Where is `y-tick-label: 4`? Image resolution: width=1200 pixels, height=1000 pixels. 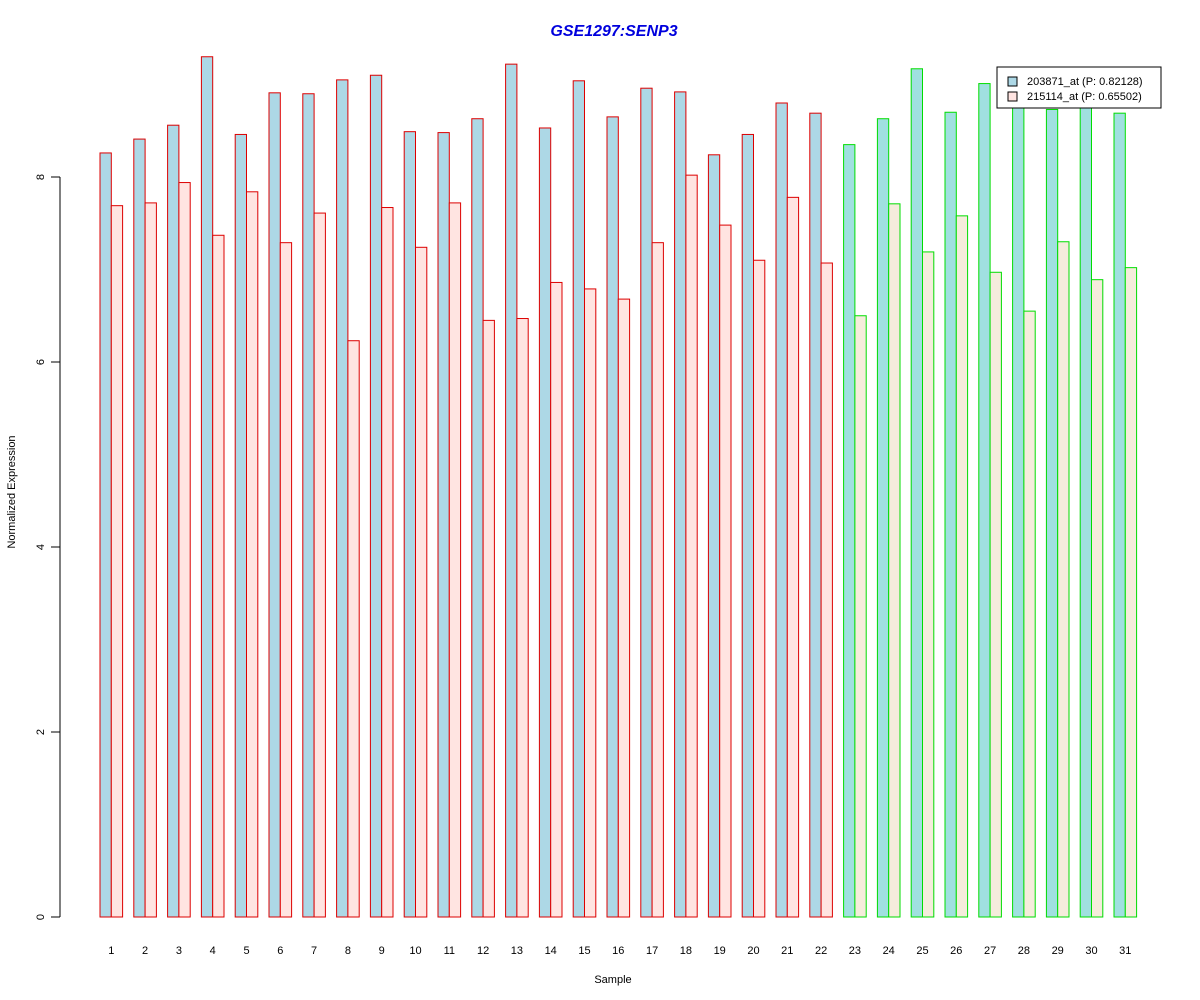
y-tick-label: 4 is located at coordinates (41, 547).